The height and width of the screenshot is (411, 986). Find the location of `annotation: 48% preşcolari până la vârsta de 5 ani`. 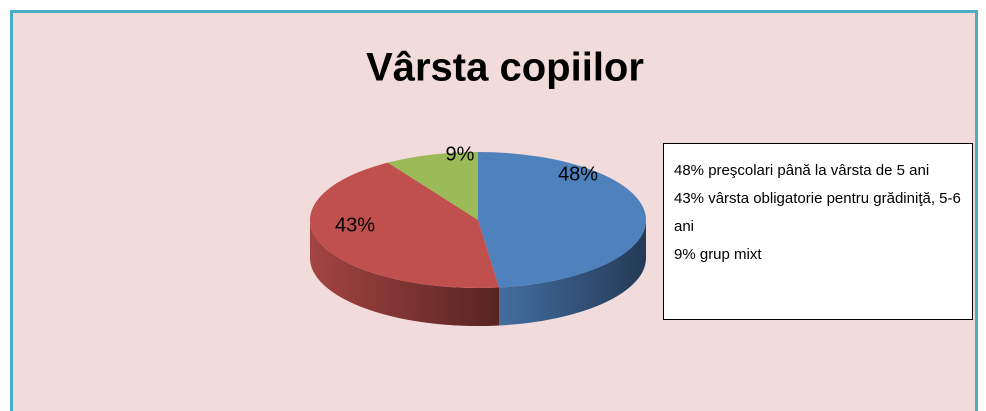

annotation: 48% preşcolari până la vârsta de 5 ani is located at coordinates (802, 170).